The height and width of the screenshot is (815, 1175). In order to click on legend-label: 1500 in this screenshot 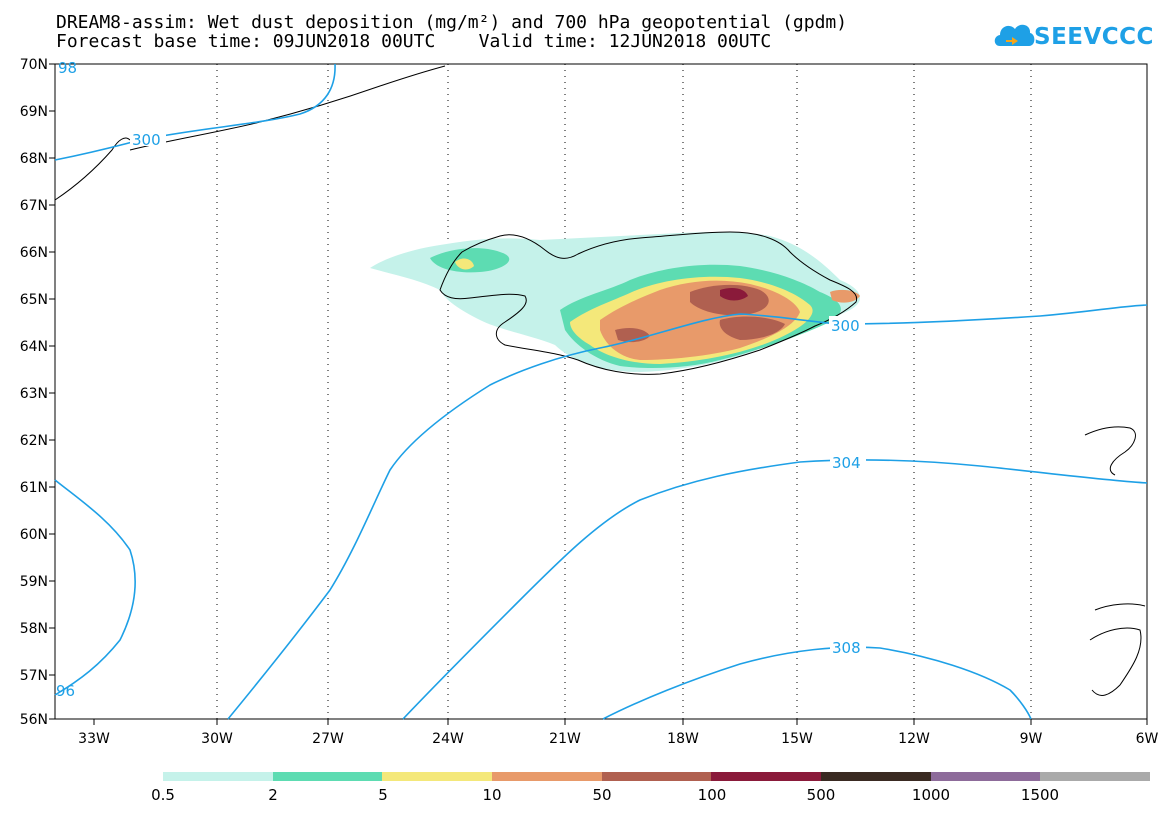, I will do `click(1040, 795)`.